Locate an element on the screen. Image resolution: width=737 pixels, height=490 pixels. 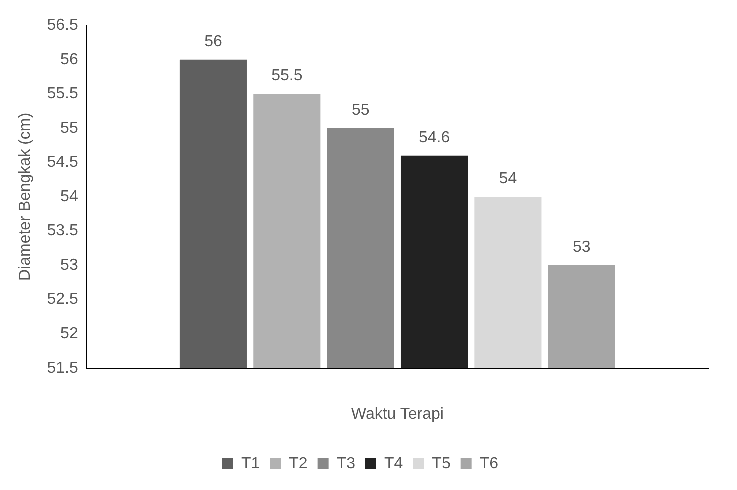
data-label: 53 is located at coordinates (581, 247).